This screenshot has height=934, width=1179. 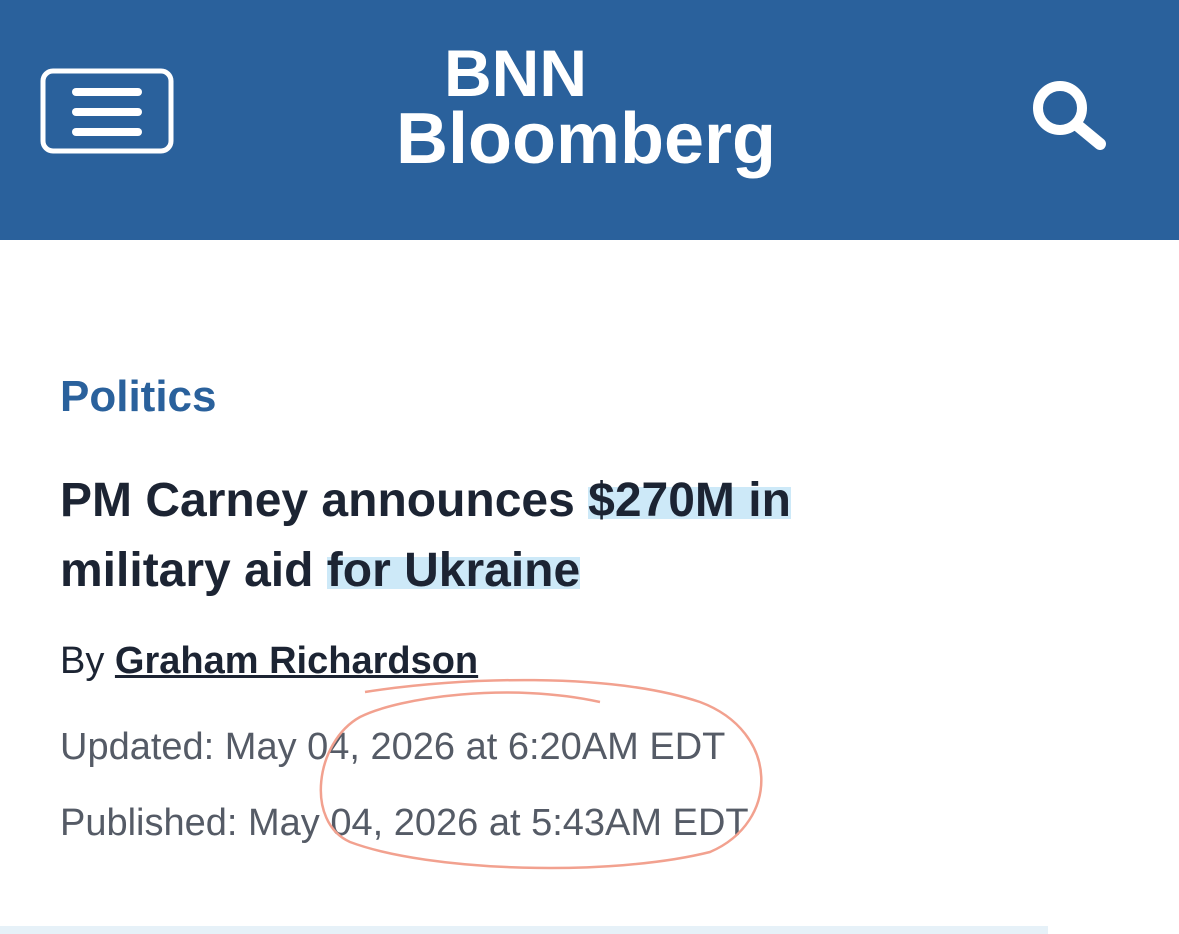 I want to click on published: Published: May 04, 2026 at 5:43AM EDT, so click(x=404, y=823).